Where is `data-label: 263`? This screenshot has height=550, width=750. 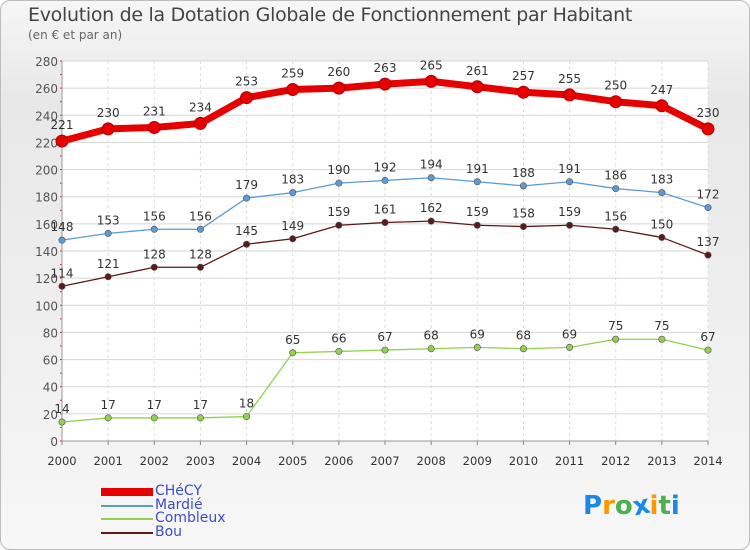
data-label: 263 is located at coordinates (385, 68).